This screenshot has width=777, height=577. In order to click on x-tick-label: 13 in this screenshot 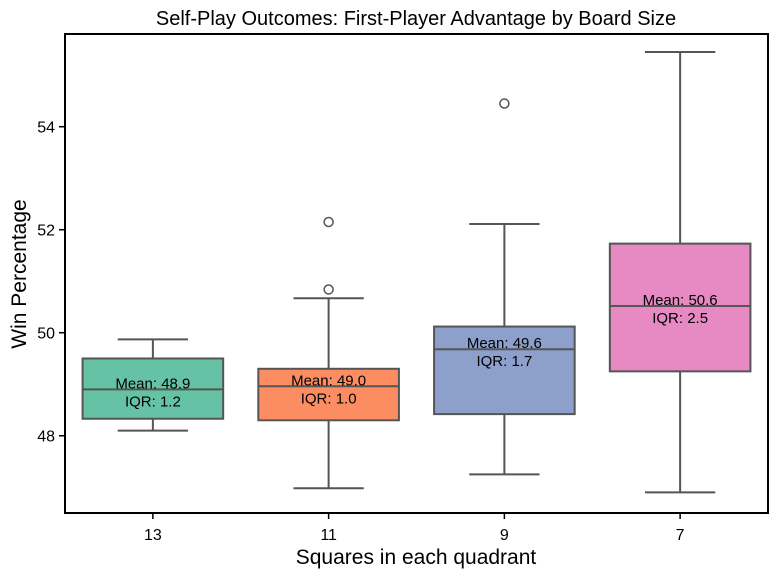, I will do `click(153, 535)`.